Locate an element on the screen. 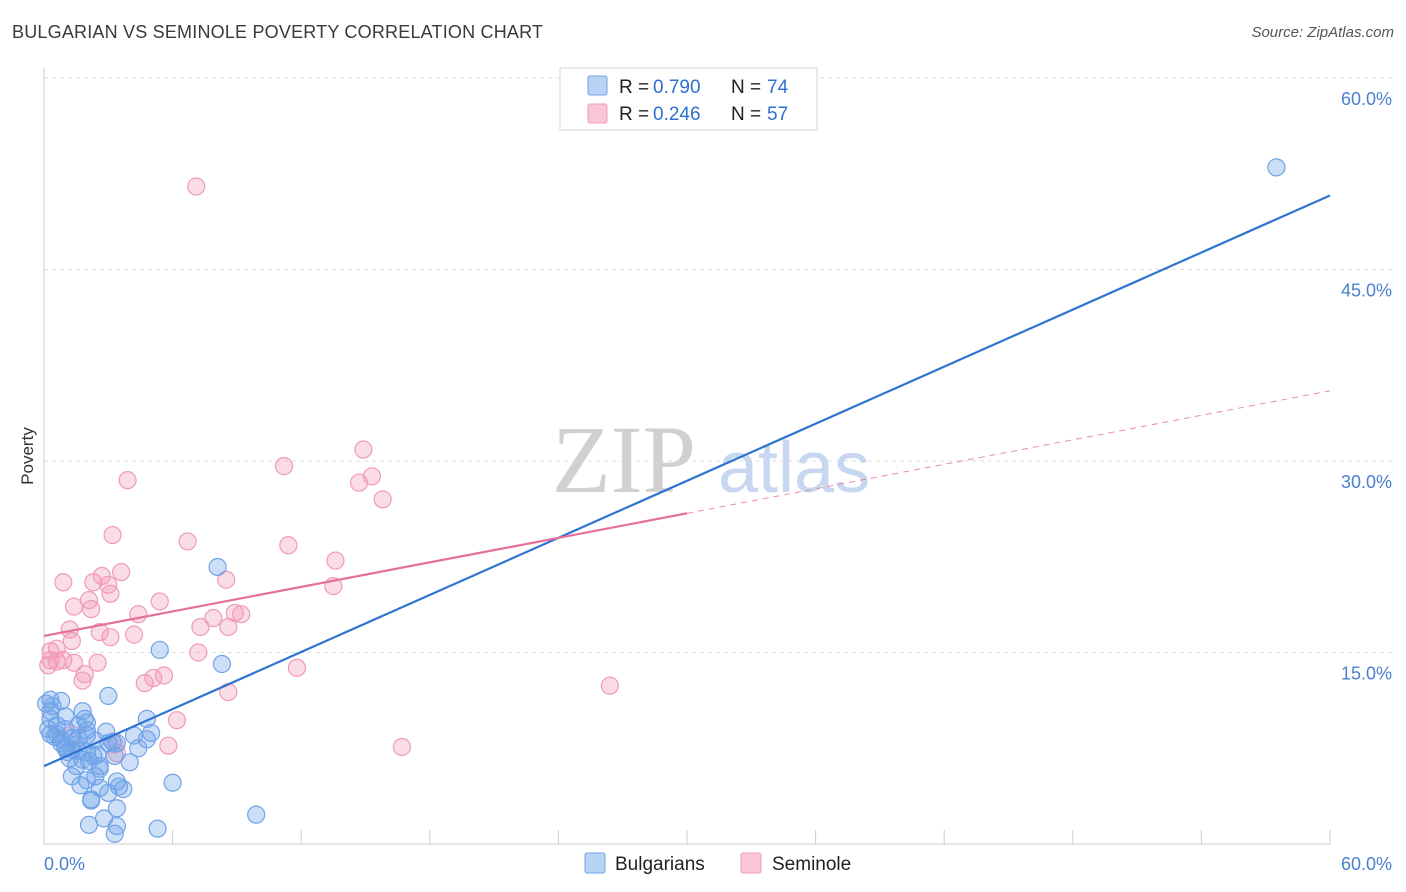 This screenshot has height=892, width=1406. bottom-legend-seminole: Seminole is located at coordinates (811, 864).